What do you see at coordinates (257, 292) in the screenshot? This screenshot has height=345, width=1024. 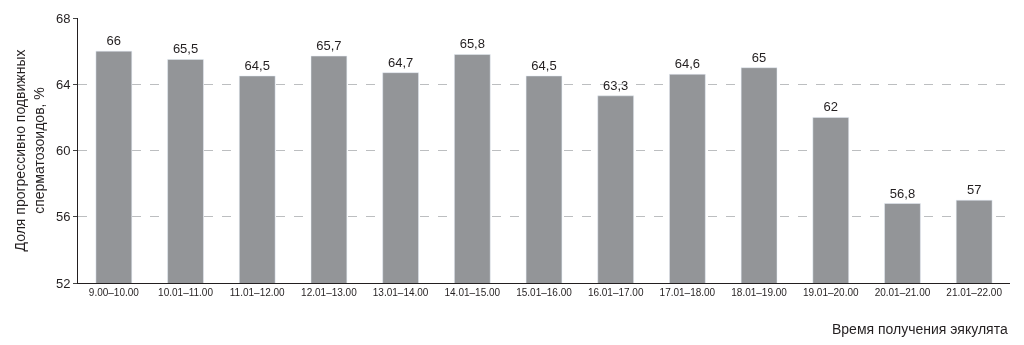 I see `x-tick-label: 11.01–12.00` at bounding box center [257, 292].